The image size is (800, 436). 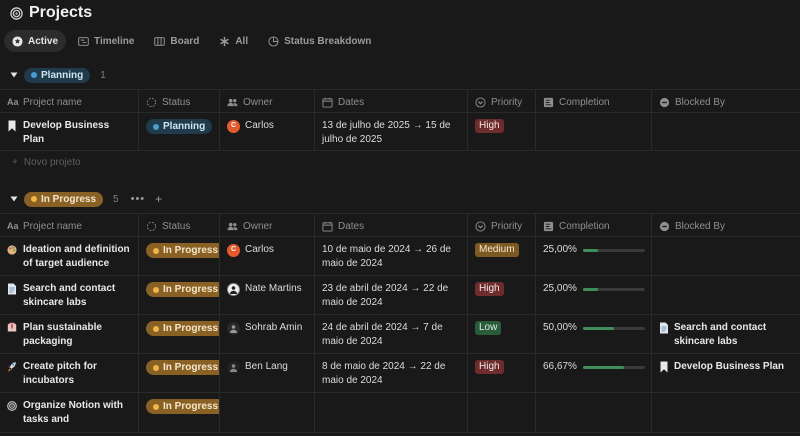 What do you see at coordinates (69, 373) in the screenshot?
I see `cell-project-name: Create pitch for incubators` at bounding box center [69, 373].